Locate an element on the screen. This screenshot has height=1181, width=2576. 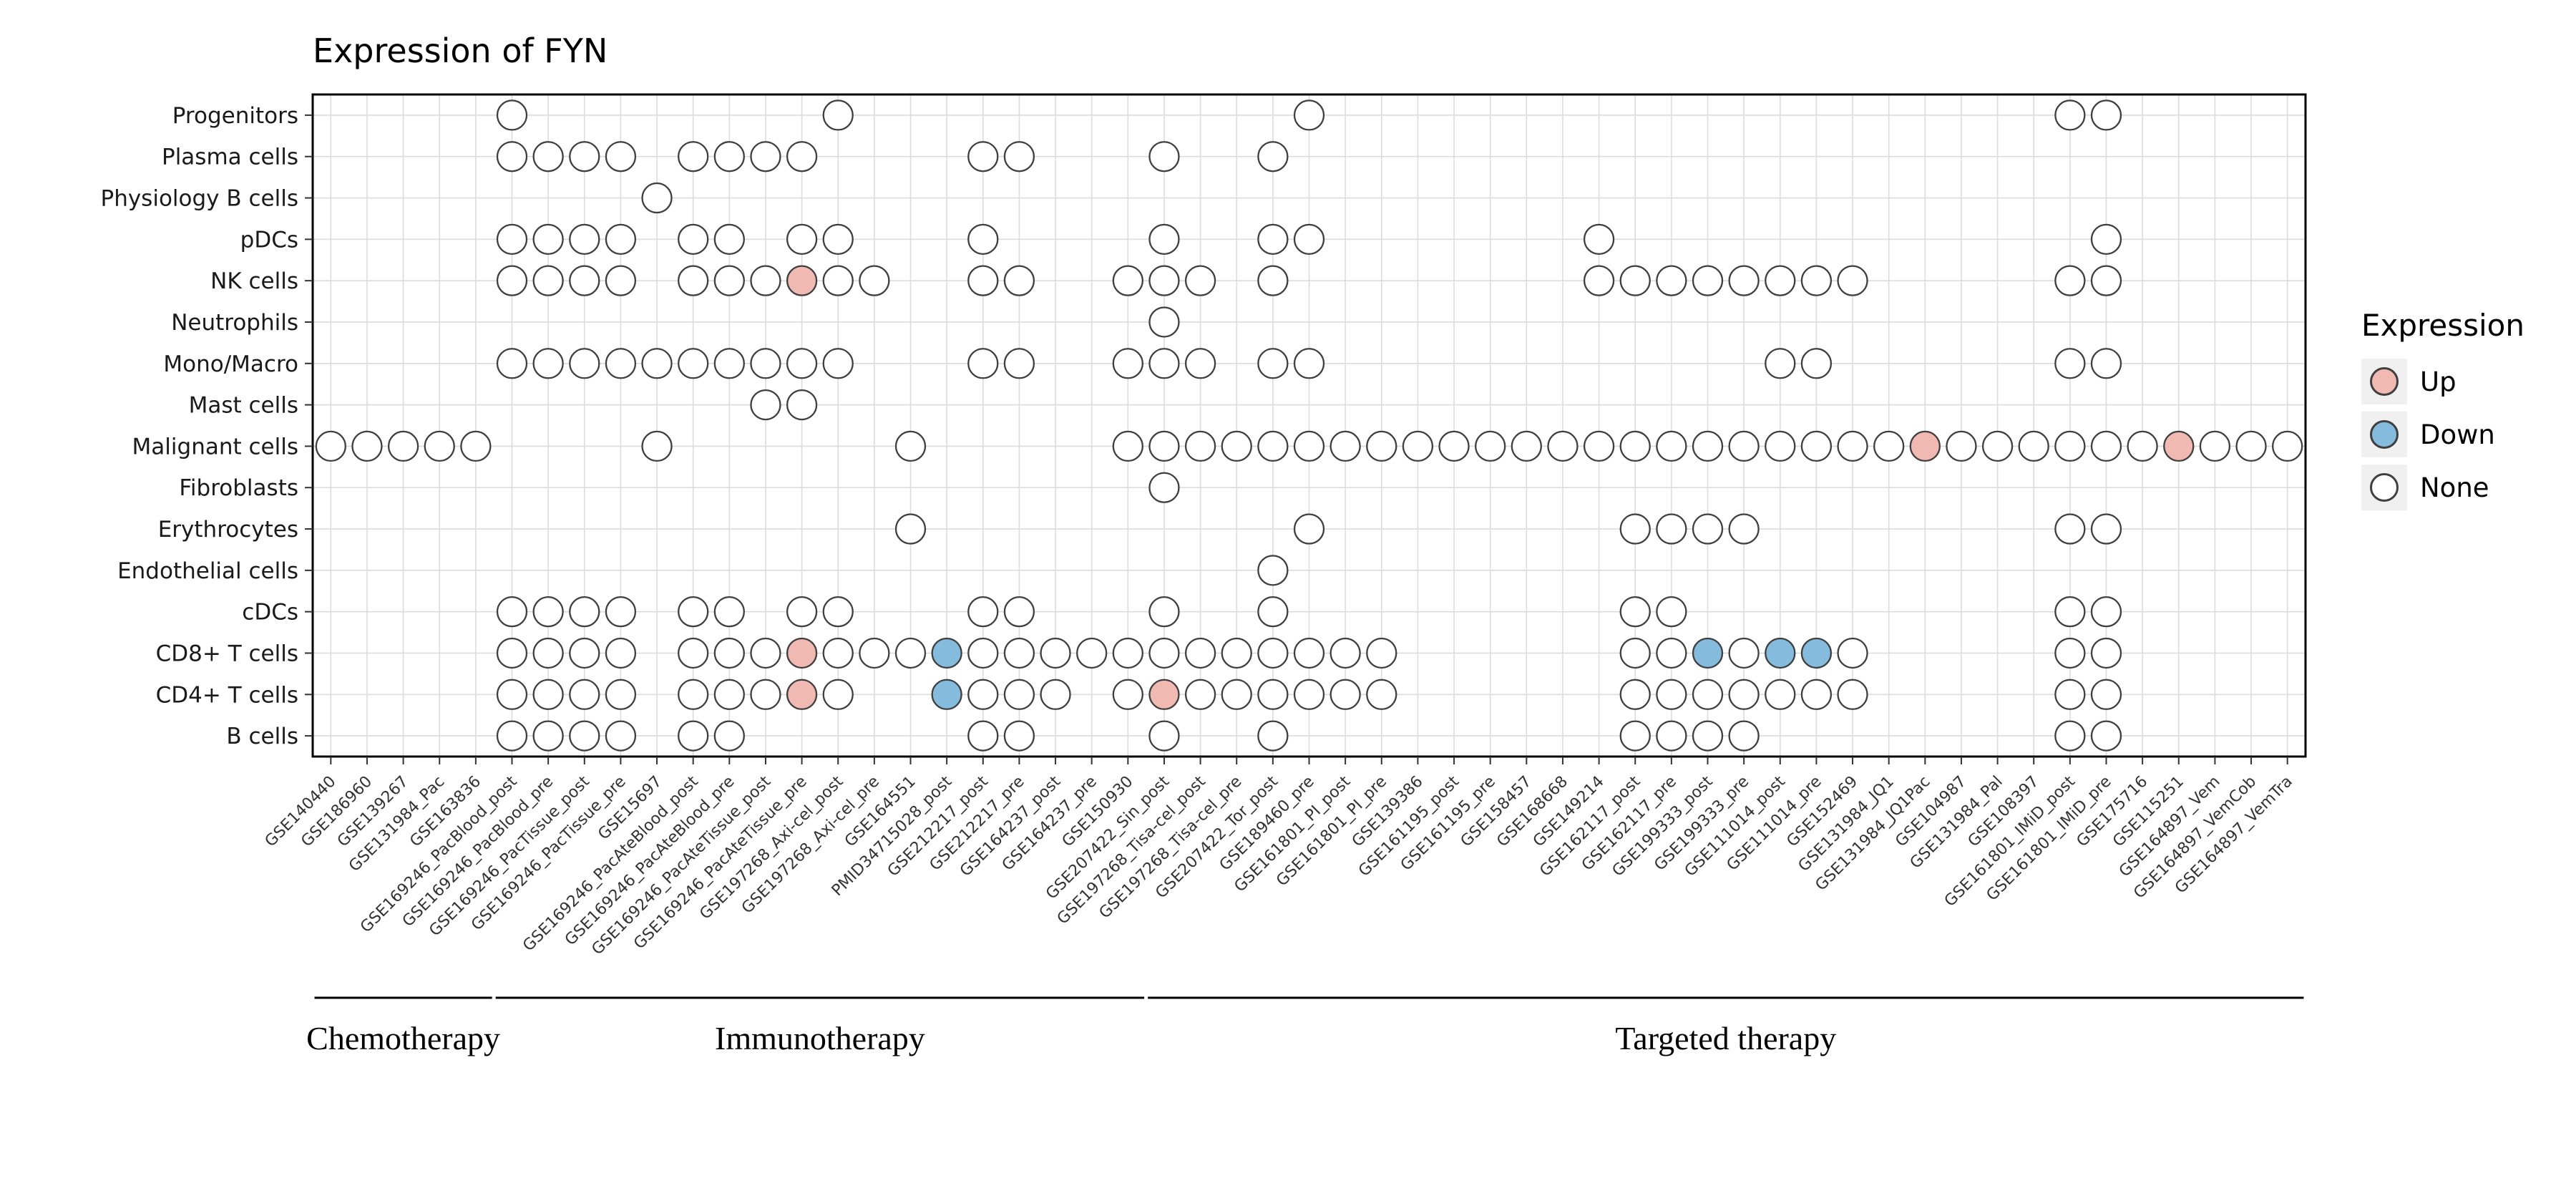
row-label: Plasma cells is located at coordinates (230, 157).